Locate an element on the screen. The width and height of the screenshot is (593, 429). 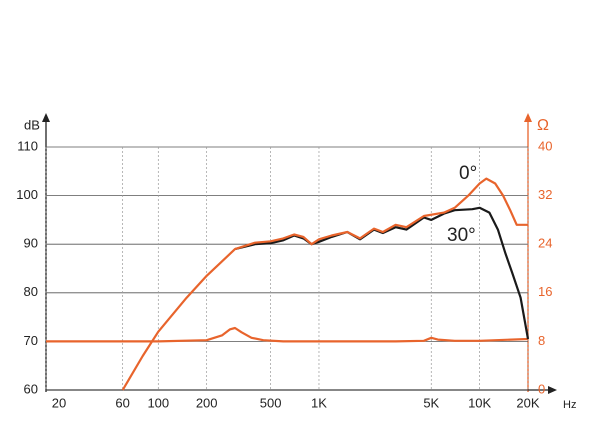
y-tick-label: 90 is located at coordinates (31, 243).